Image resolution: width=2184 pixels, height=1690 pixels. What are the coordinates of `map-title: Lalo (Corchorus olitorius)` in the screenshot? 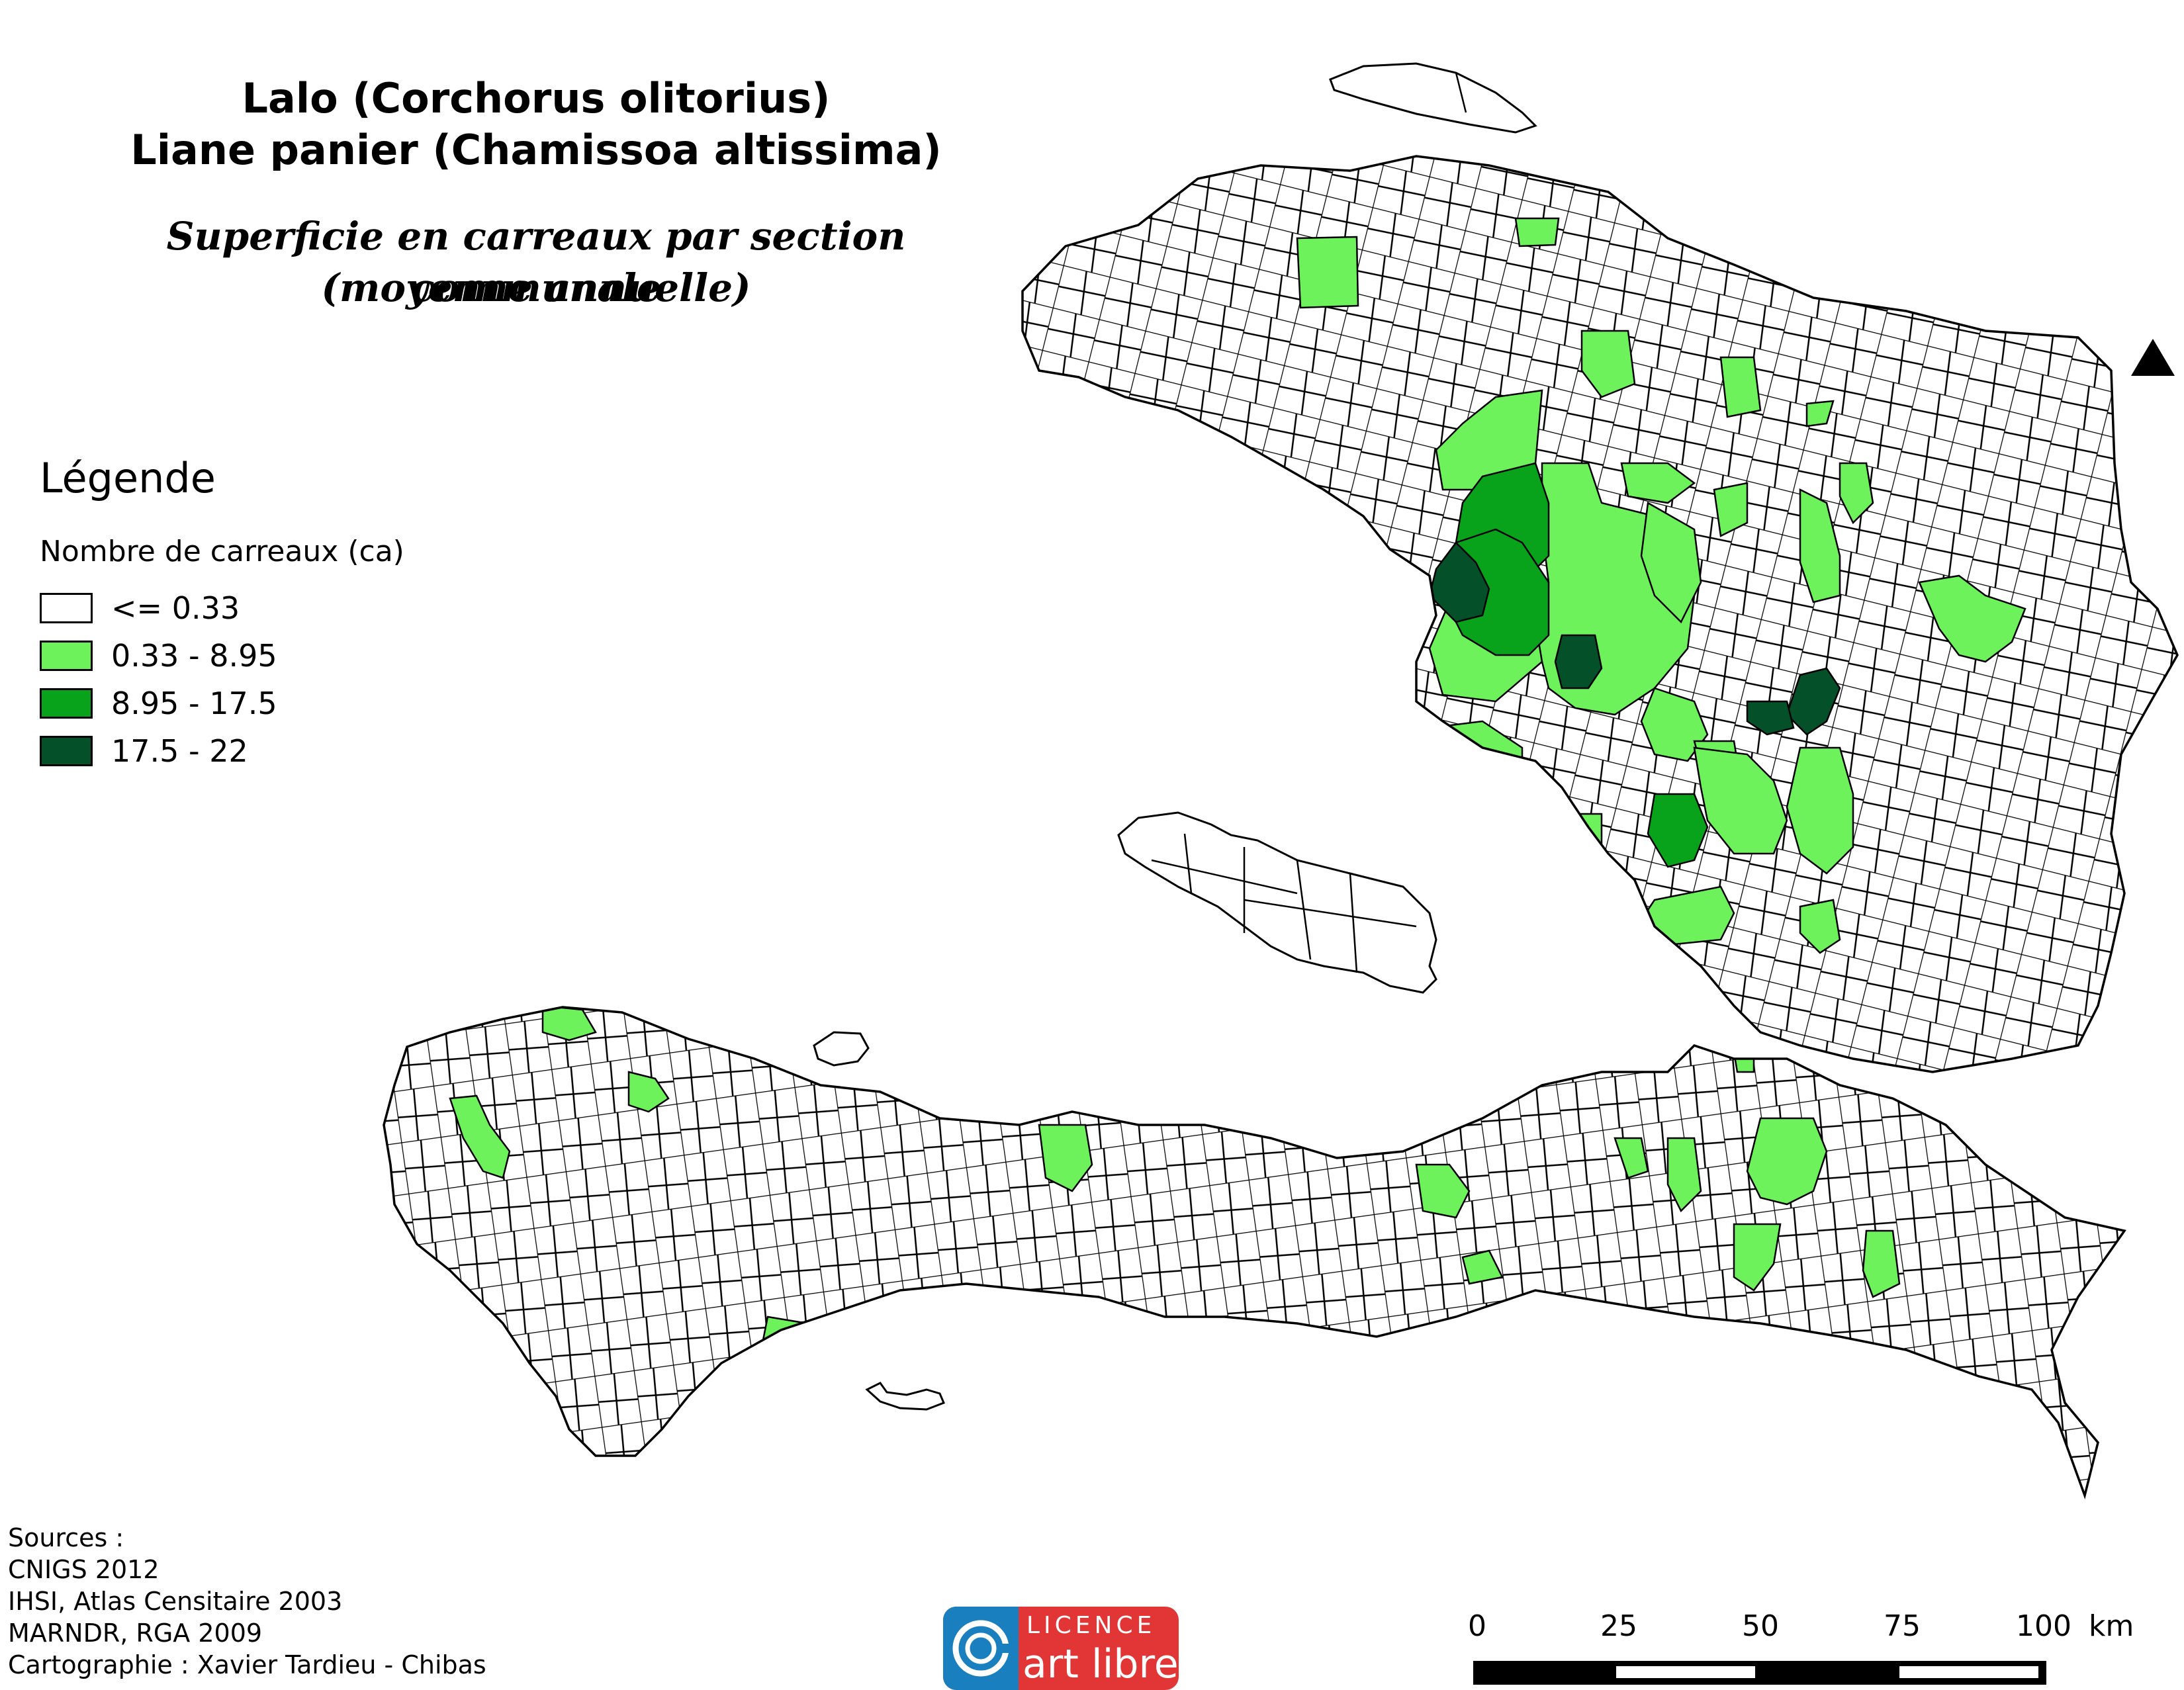 It's located at (536, 98).